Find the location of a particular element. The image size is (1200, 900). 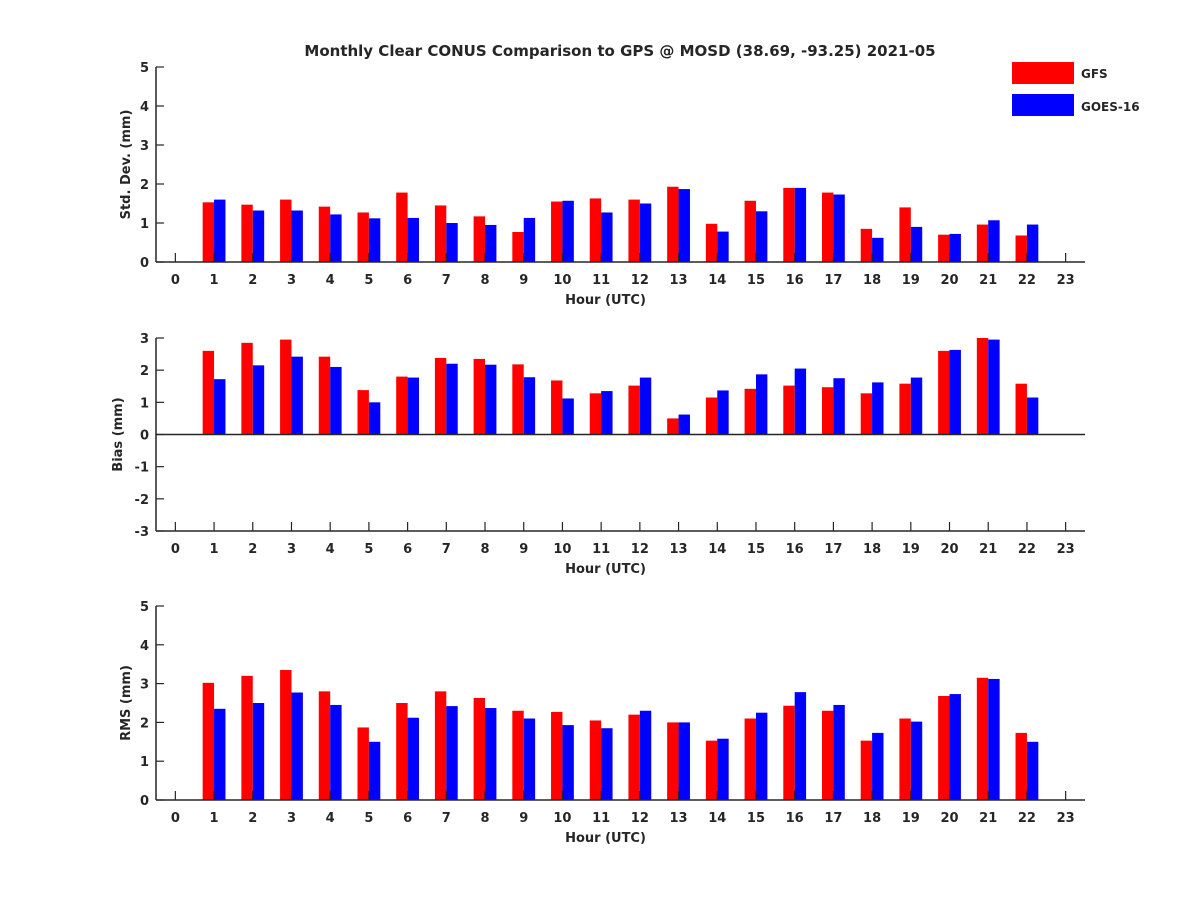

x-axis-label: Hour (UTC) is located at coordinates (605, 300).